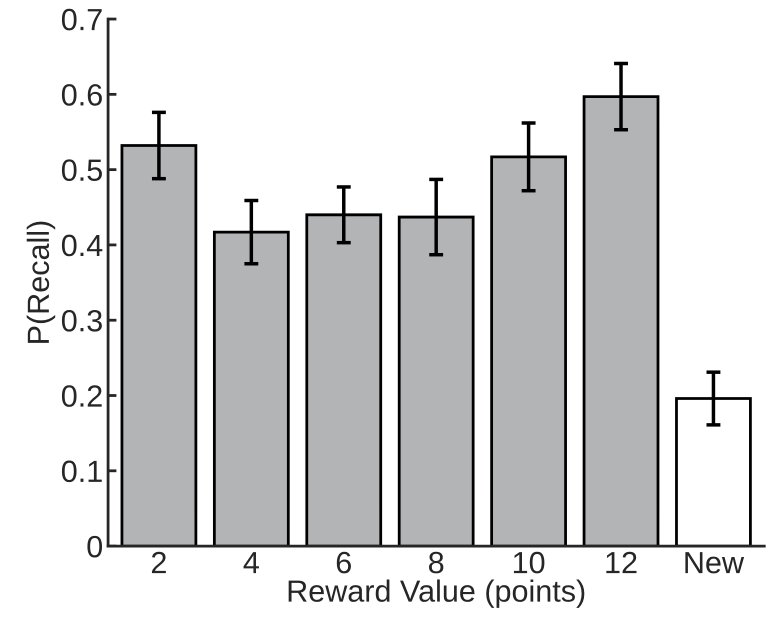 This screenshot has width=772, height=635. What do you see at coordinates (529, 563) in the screenshot?
I see `x-tick-label: 10` at bounding box center [529, 563].